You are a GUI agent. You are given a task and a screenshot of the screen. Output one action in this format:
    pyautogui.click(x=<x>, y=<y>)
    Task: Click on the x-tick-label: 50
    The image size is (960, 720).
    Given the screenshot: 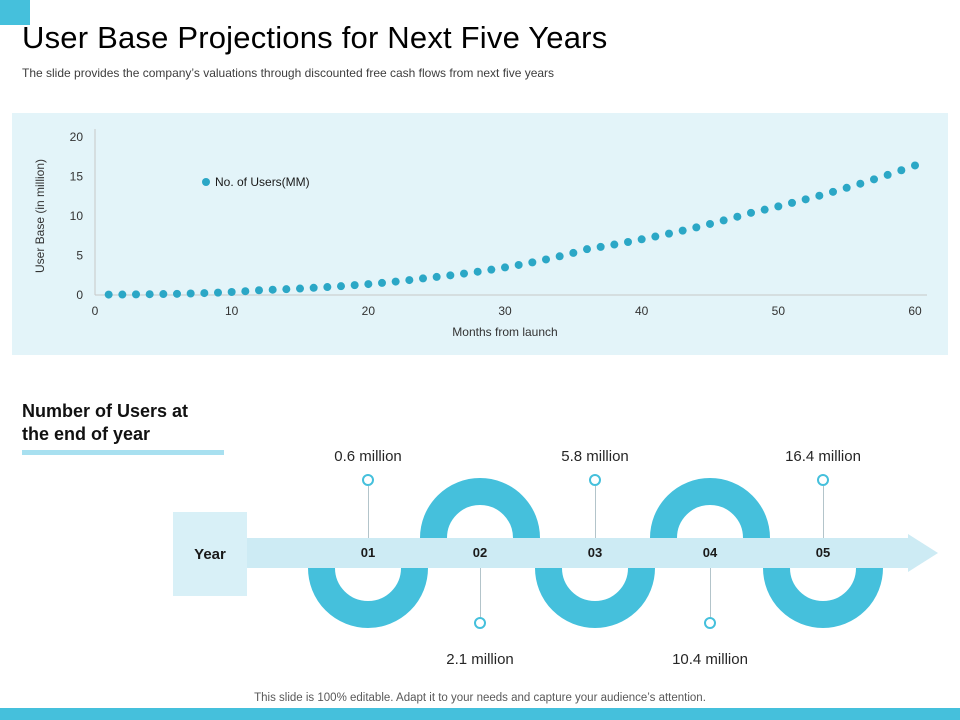 What is the action you would take?
    pyautogui.click(x=779, y=311)
    